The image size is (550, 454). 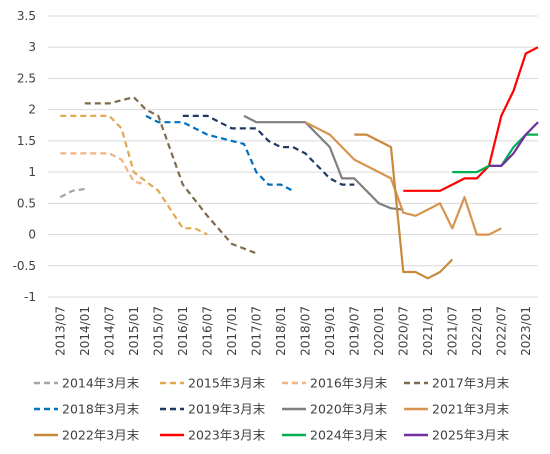 What do you see at coordinates (26, 78) in the screenshot?
I see `y-tick-label: 2.5` at bounding box center [26, 78].